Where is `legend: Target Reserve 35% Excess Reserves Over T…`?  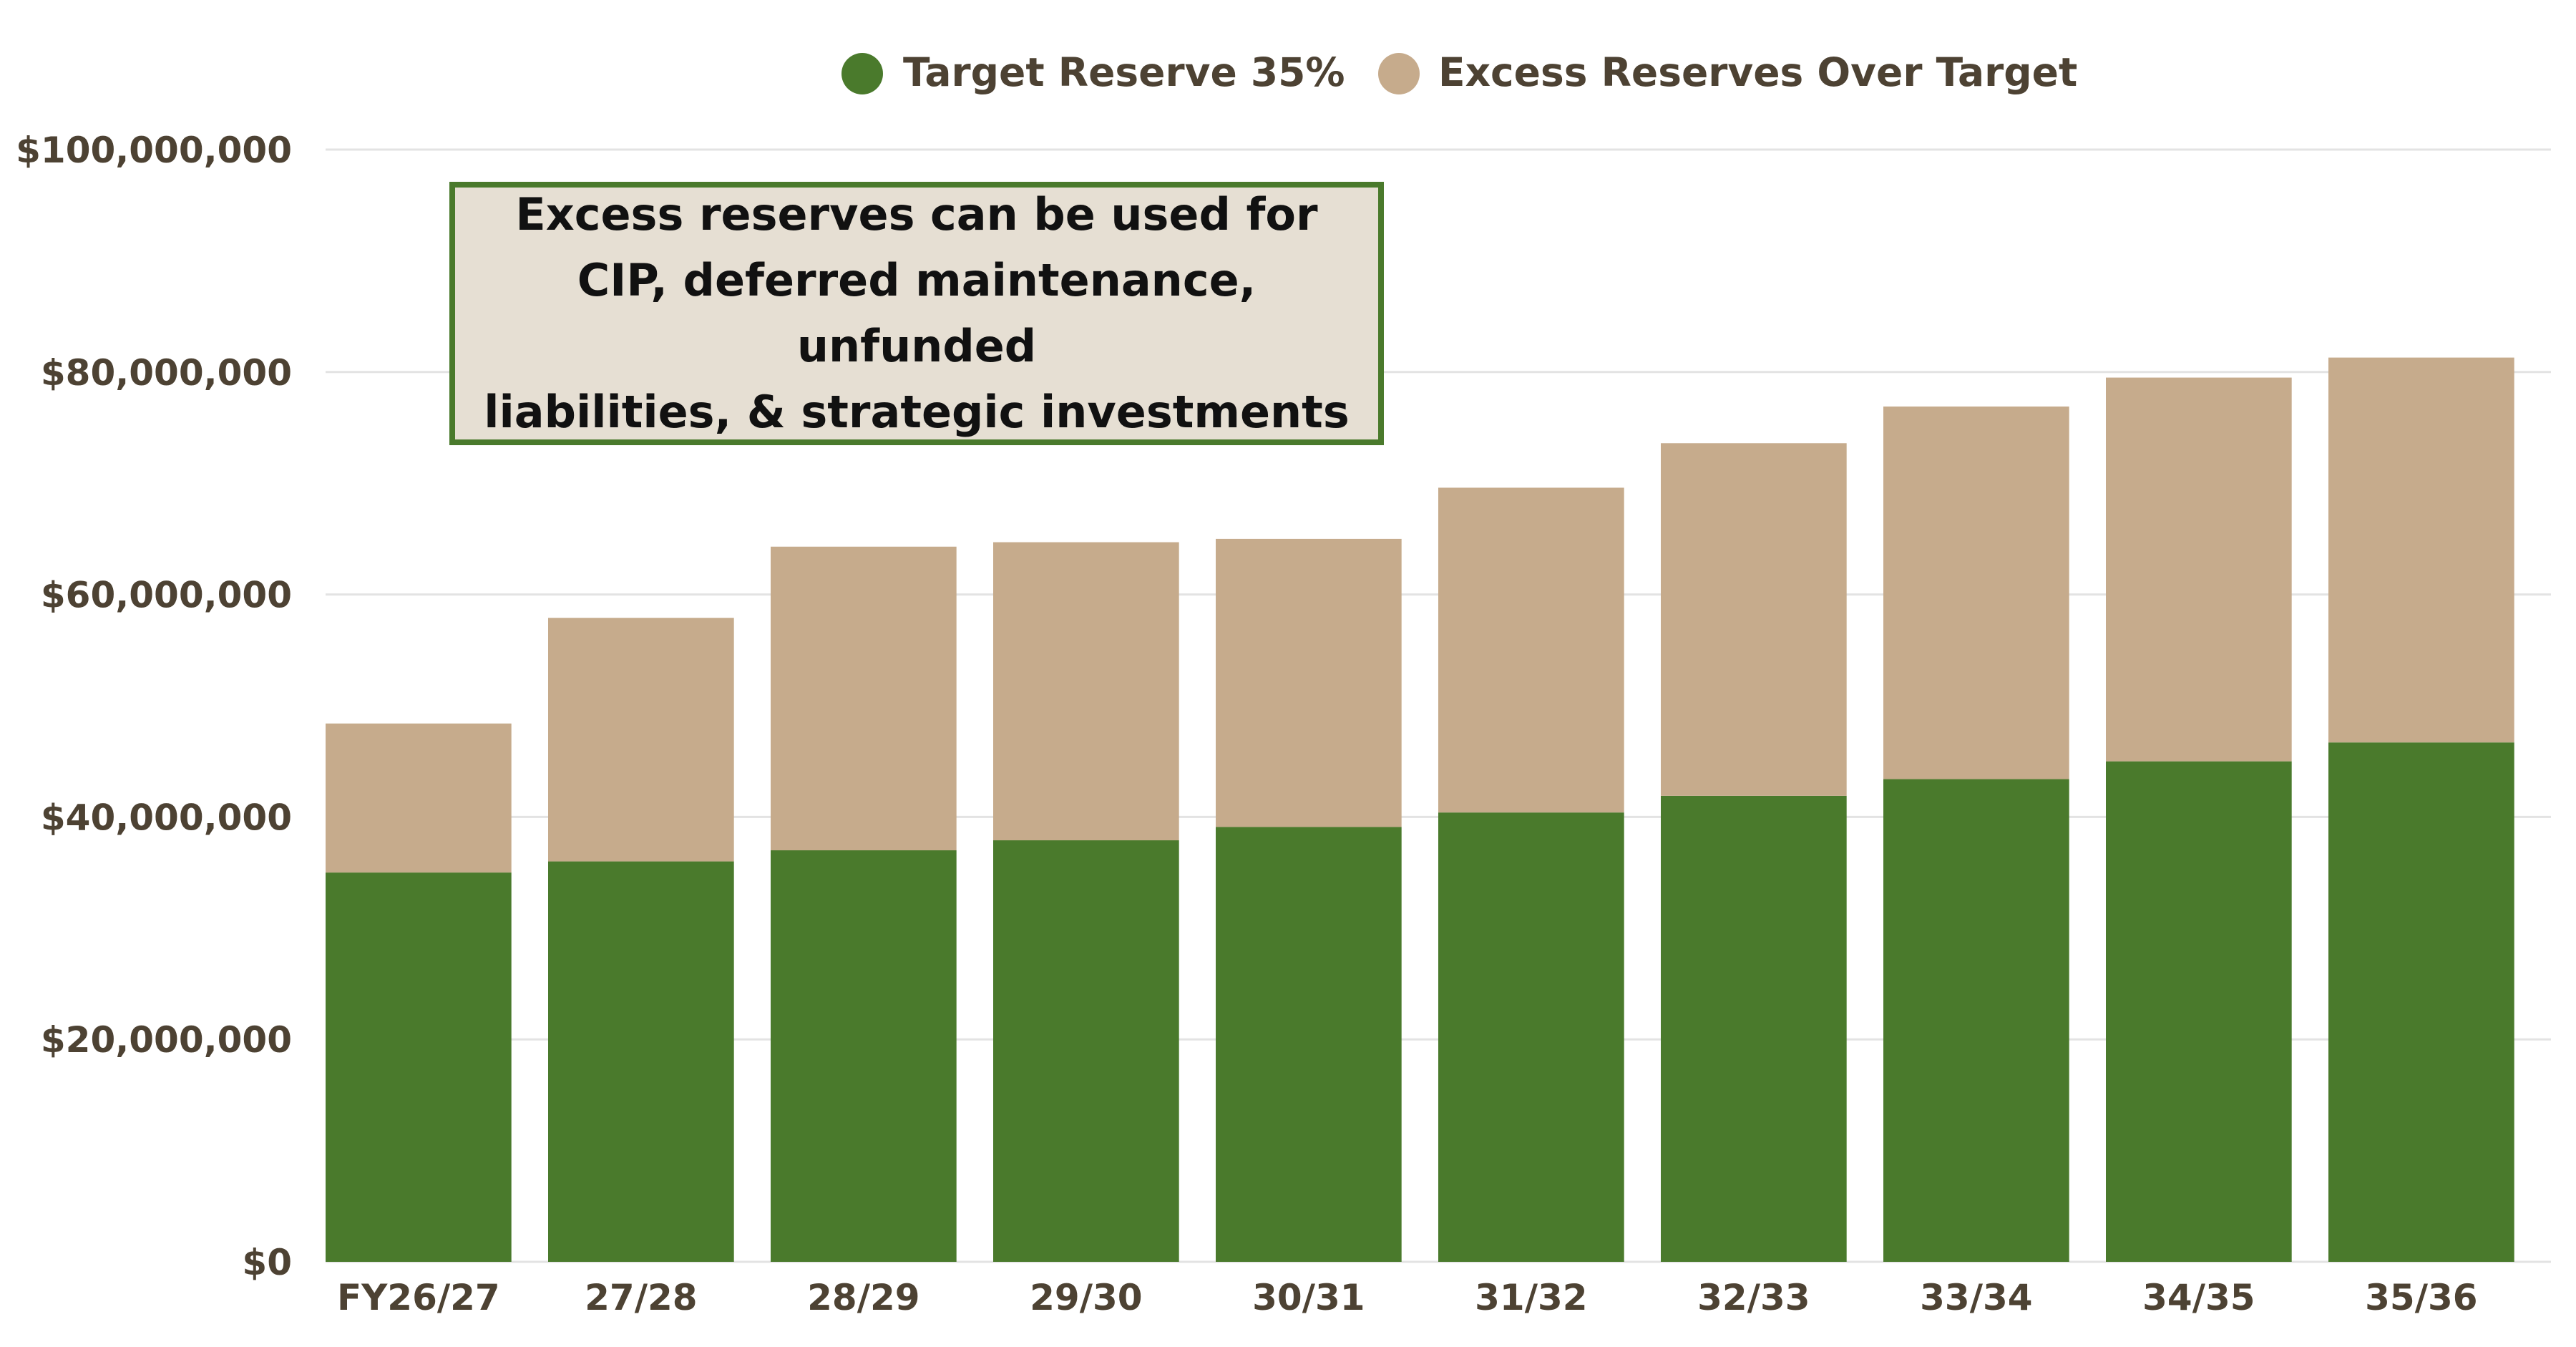
legend: Target Reserve 35% Excess Reserves Over T… is located at coordinates (1459, 72).